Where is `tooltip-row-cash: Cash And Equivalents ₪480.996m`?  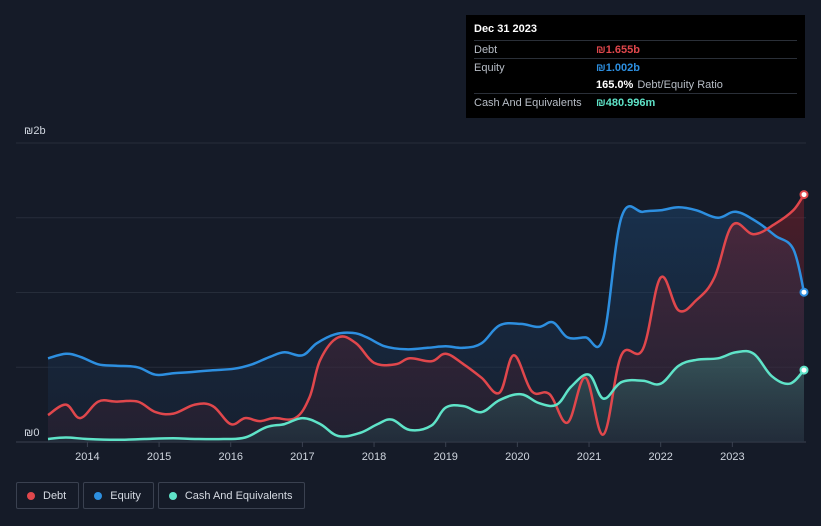
tooltip-row-cash: Cash And Equivalents ₪480.996m is located at coordinates (635, 102).